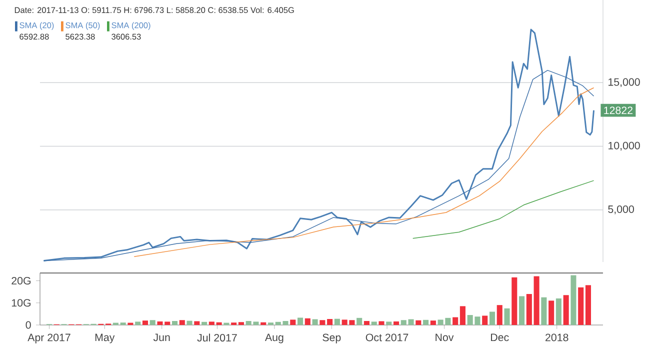 Image resolution: width=650 pixels, height=346 pixels. Describe the element at coordinates (331, 339) in the screenshot. I see `x-tick-label: Sep` at that location.